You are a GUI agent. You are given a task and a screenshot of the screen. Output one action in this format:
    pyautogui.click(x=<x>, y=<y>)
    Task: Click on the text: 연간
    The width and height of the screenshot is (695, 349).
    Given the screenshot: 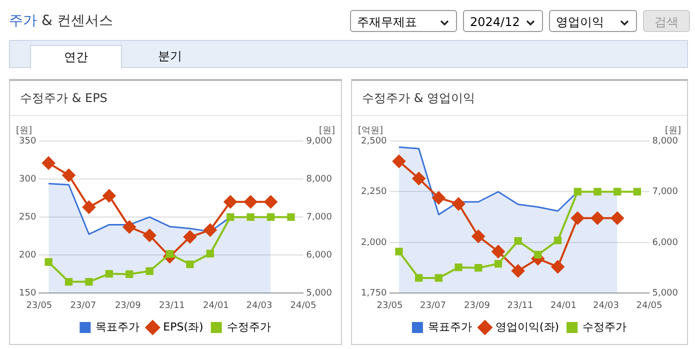 What is the action you would take?
    pyautogui.click(x=76, y=57)
    